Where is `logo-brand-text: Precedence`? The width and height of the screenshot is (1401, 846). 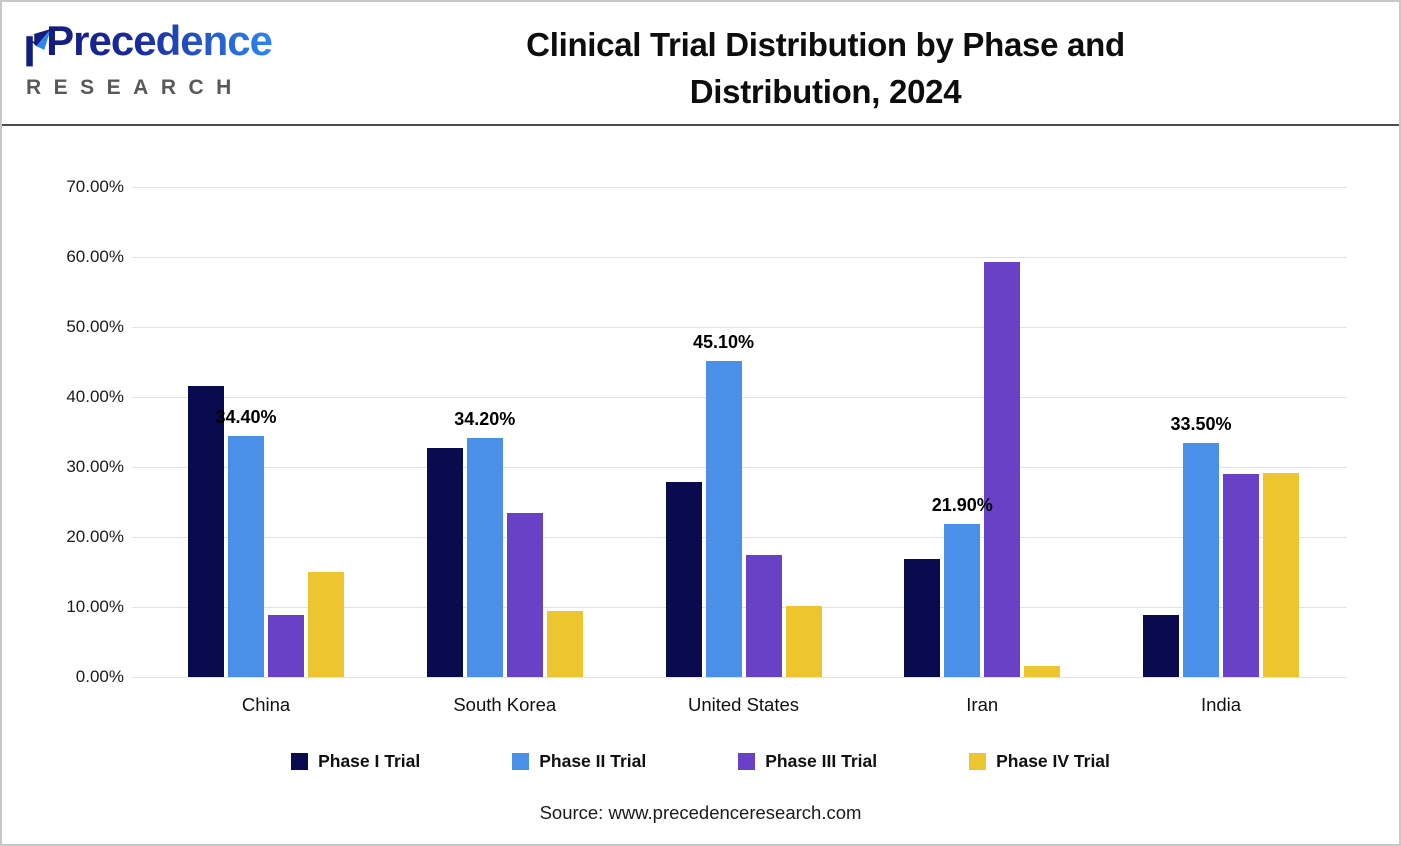 logo-brand-text: Precedence is located at coordinates (159, 40).